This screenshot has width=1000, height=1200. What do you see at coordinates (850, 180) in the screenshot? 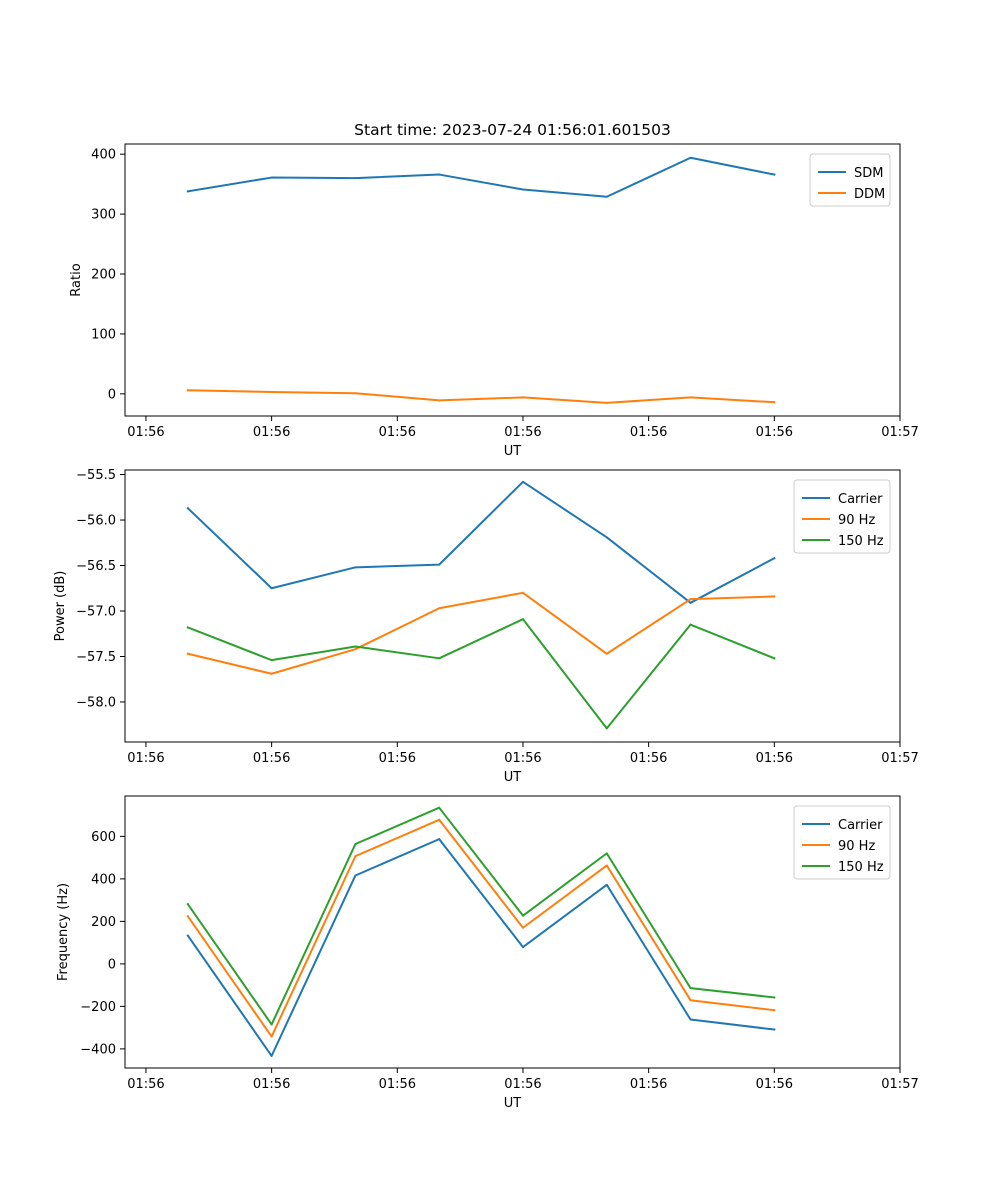
I see `legend: SDM DDM` at bounding box center [850, 180].